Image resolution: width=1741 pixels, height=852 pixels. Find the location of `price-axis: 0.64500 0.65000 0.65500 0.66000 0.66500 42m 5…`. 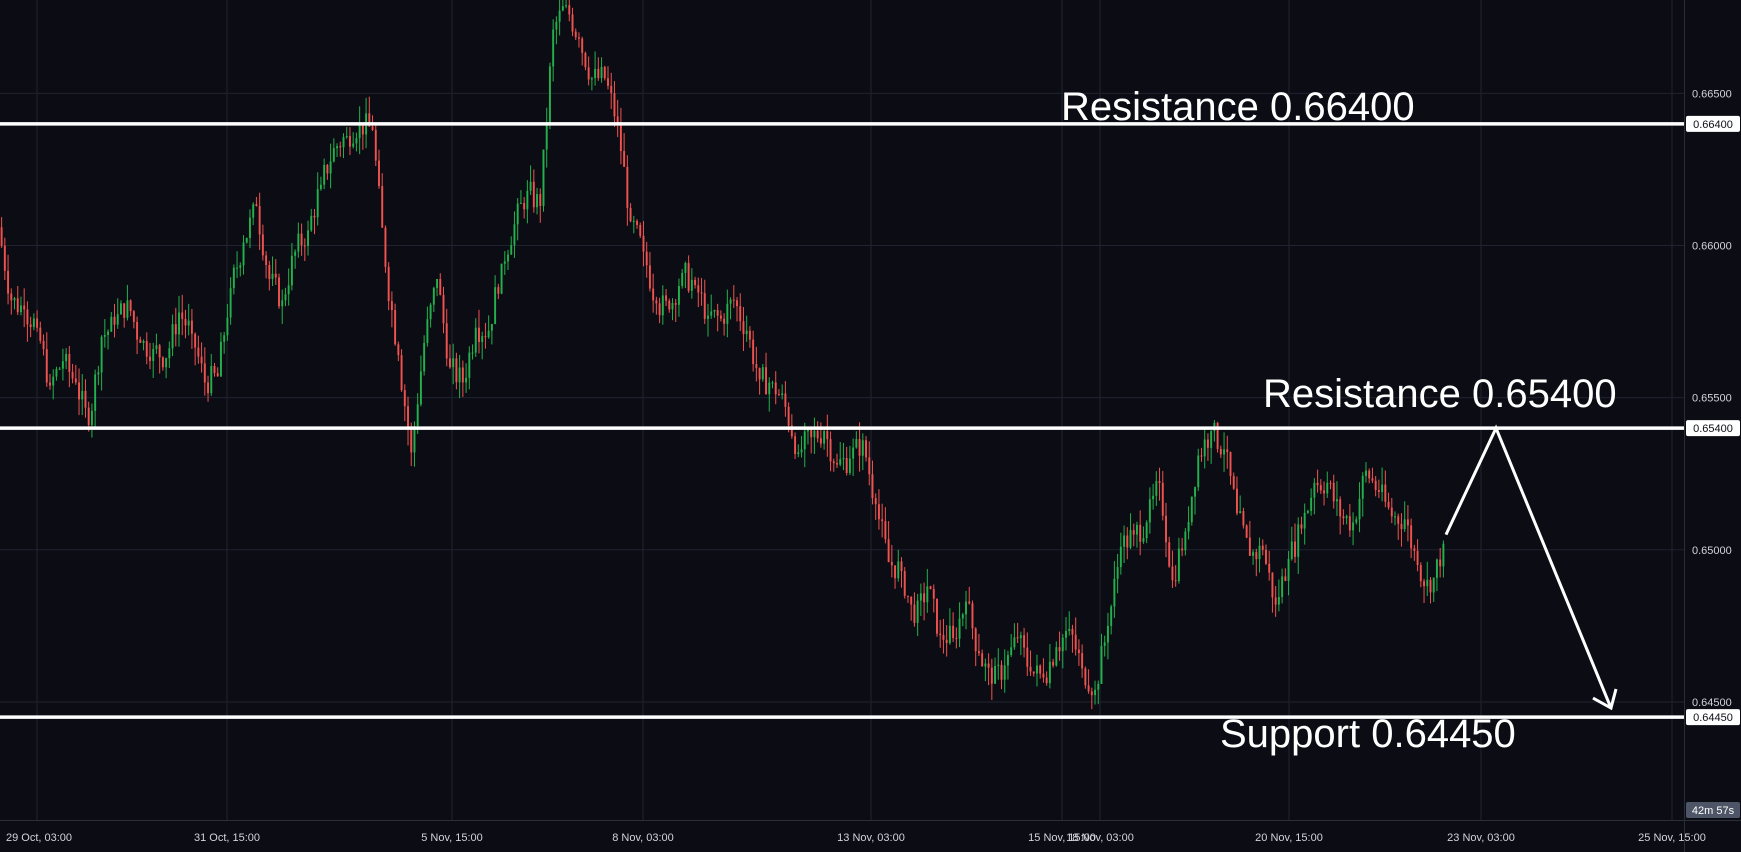

price-axis: 0.64500 0.65000 0.65500 0.66000 0.66500 42m 5… is located at coordinates (1713, 453).